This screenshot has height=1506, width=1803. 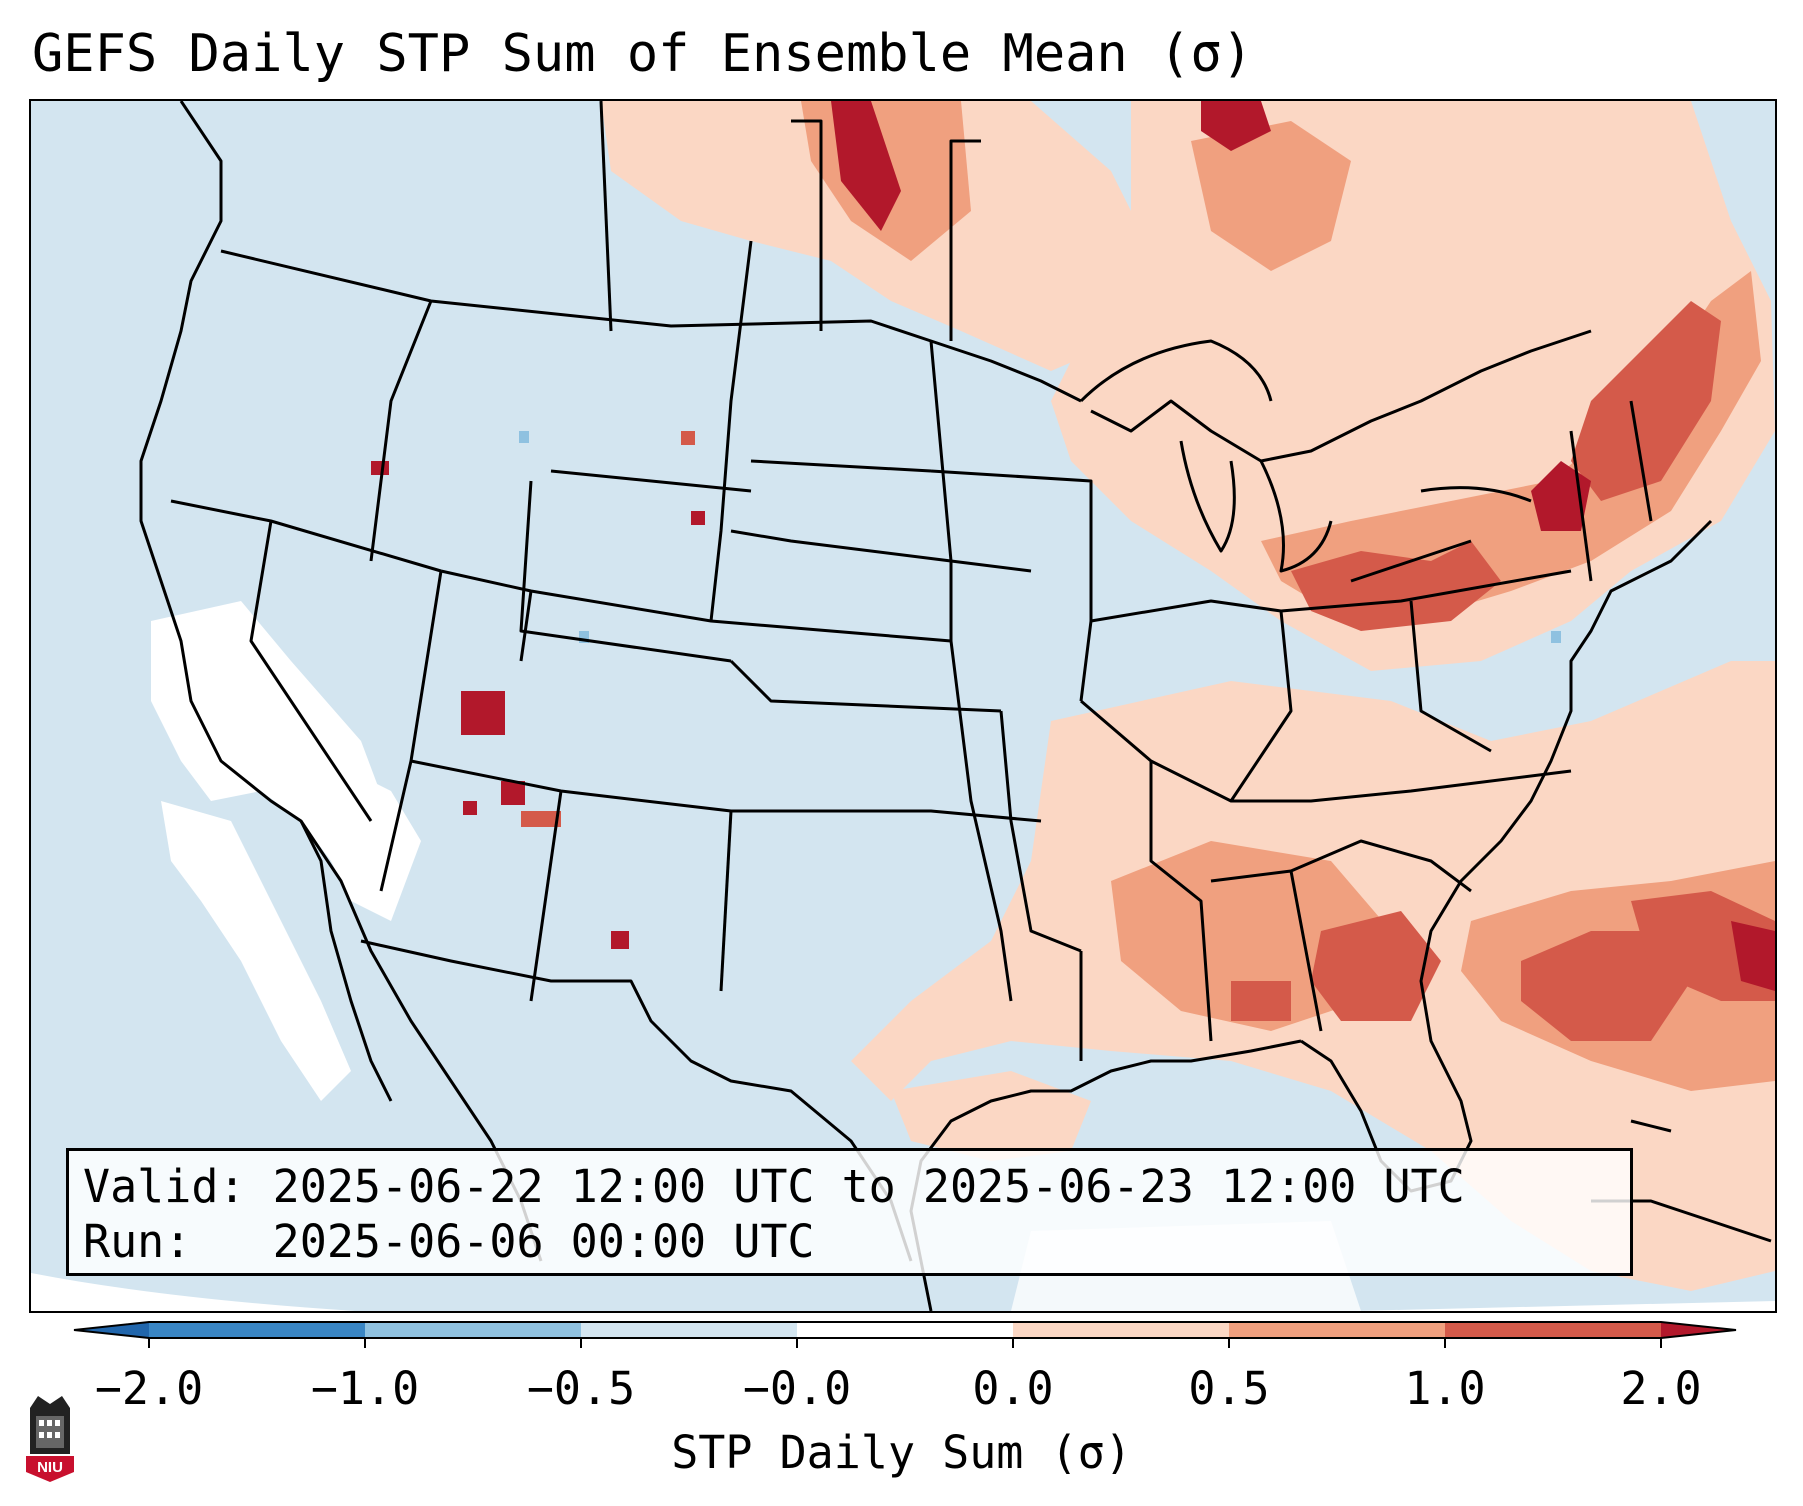 I want to click on colorbar-tick-label: 0.0, so click(x=1013, y=1388).